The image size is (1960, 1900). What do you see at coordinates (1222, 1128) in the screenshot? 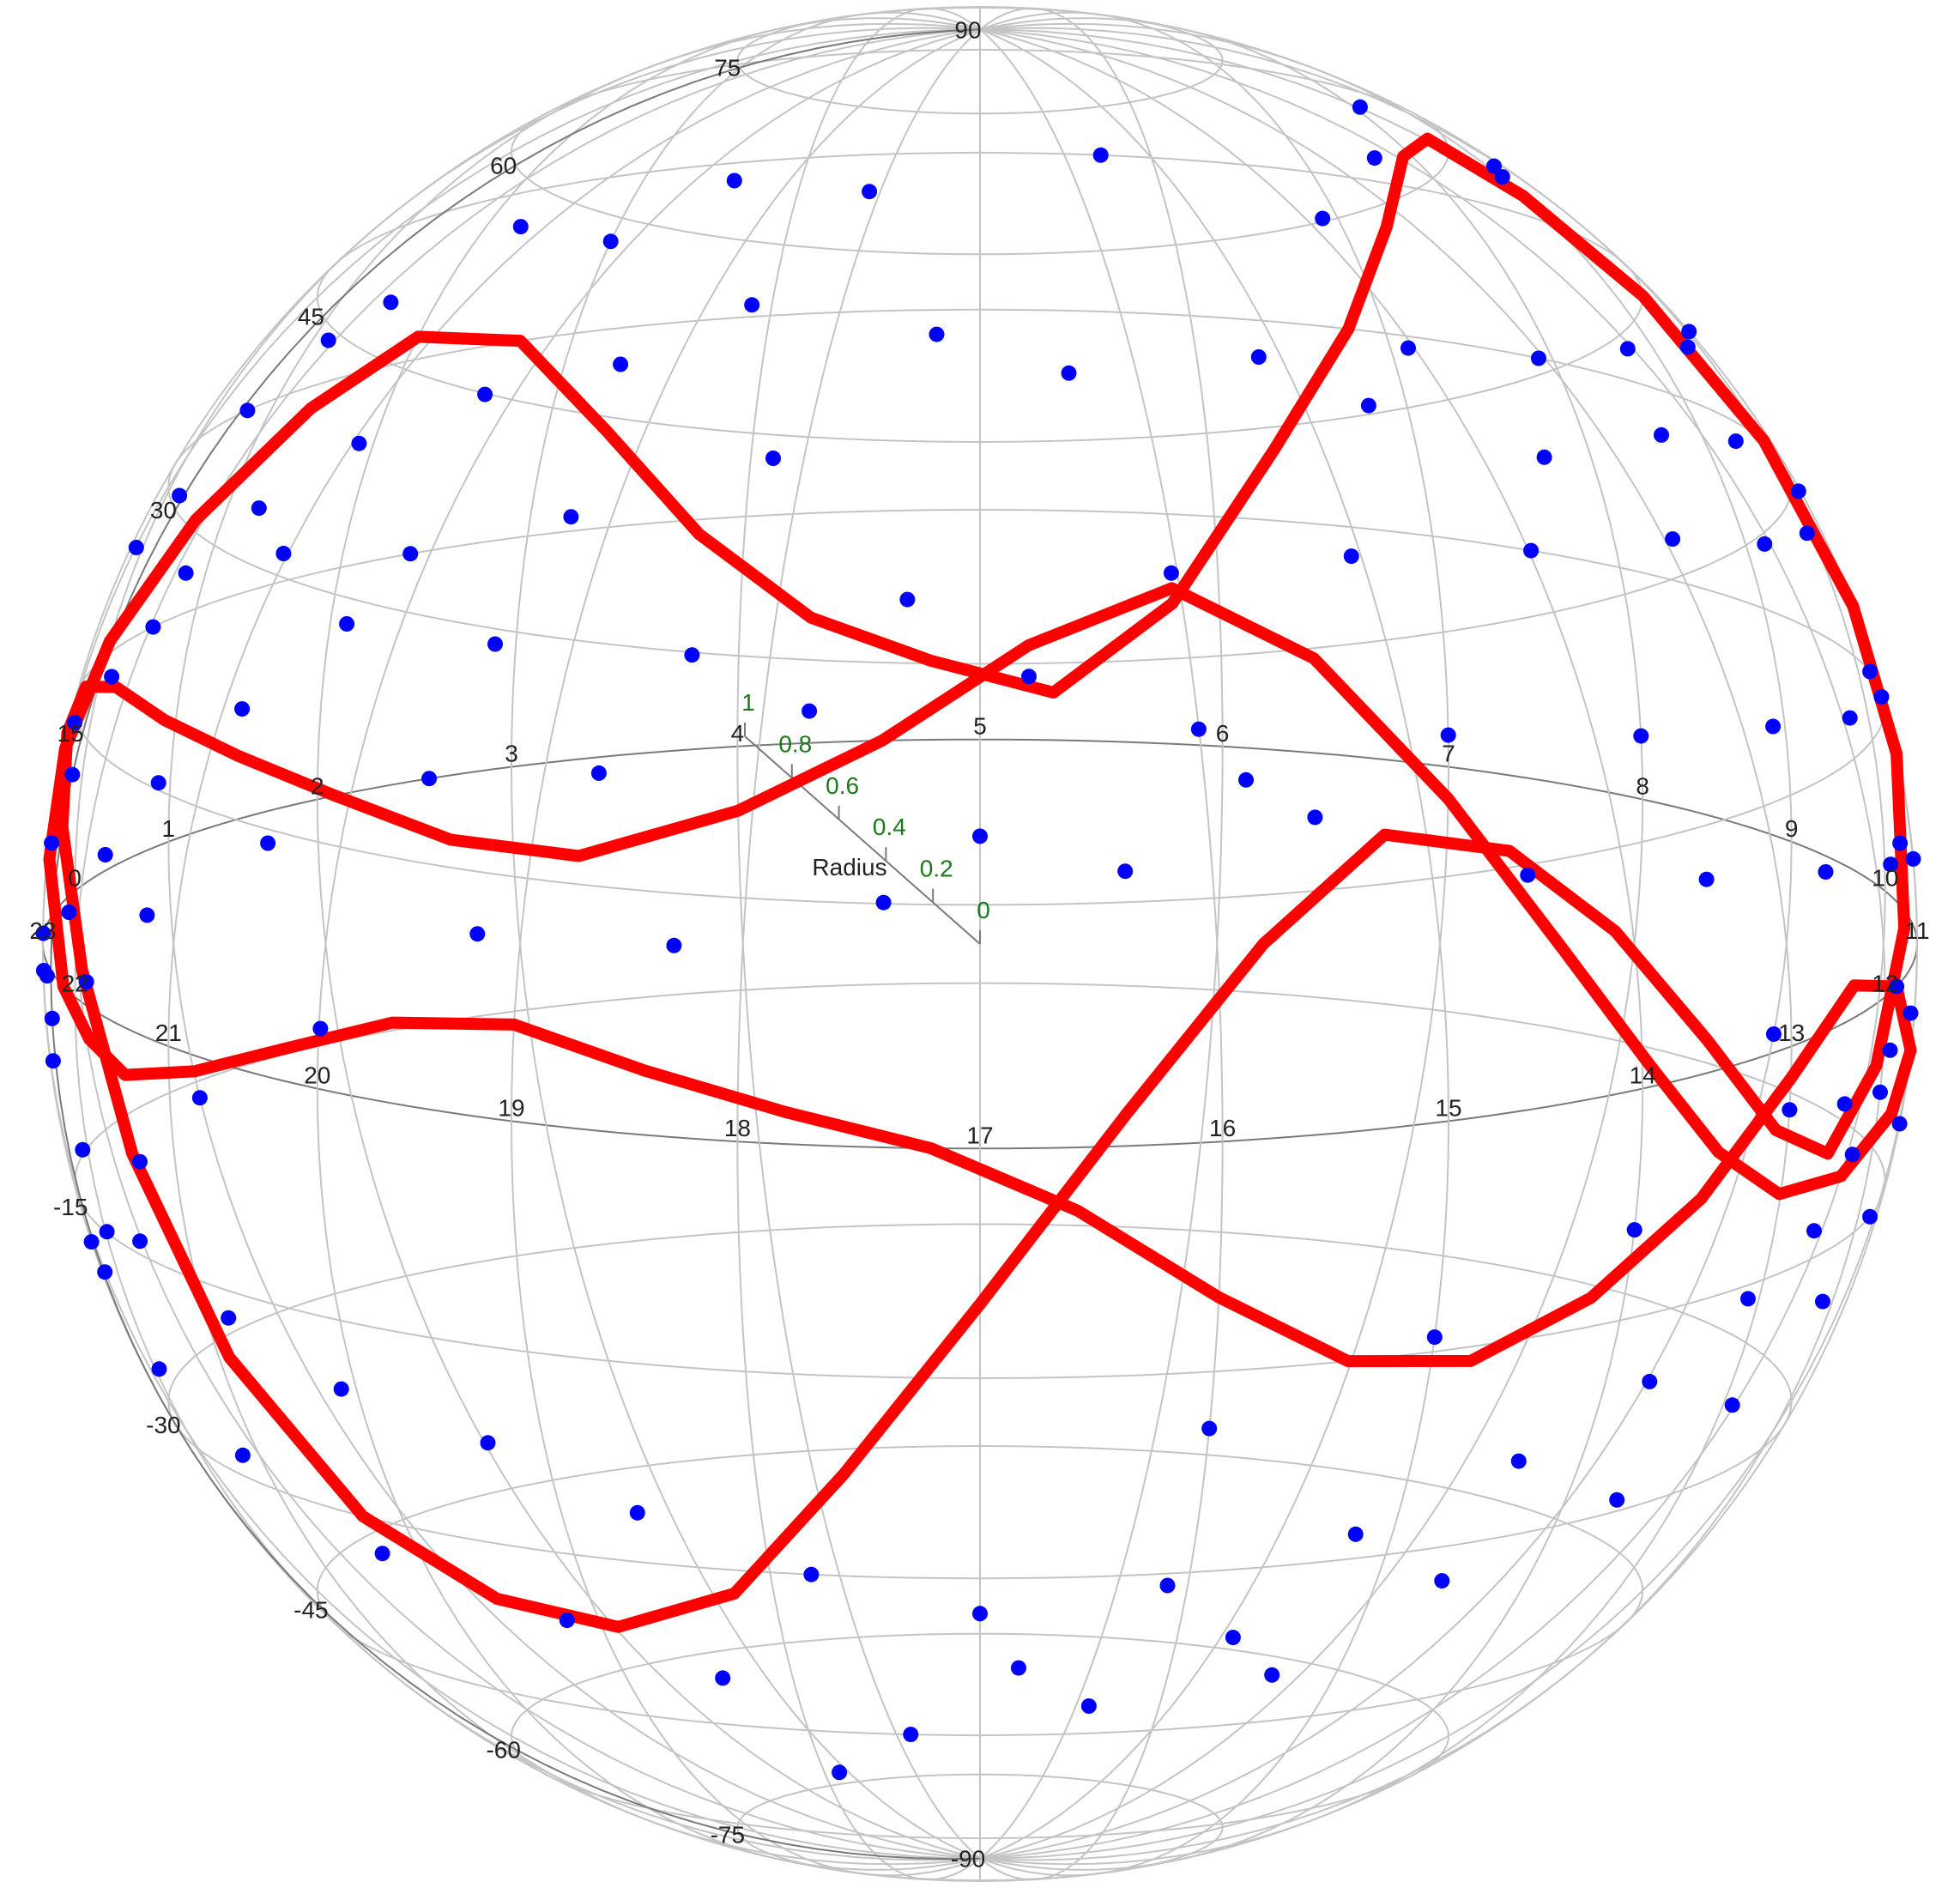
I see `ra-tick-label: 16` at bounding box center [1222, 1128].